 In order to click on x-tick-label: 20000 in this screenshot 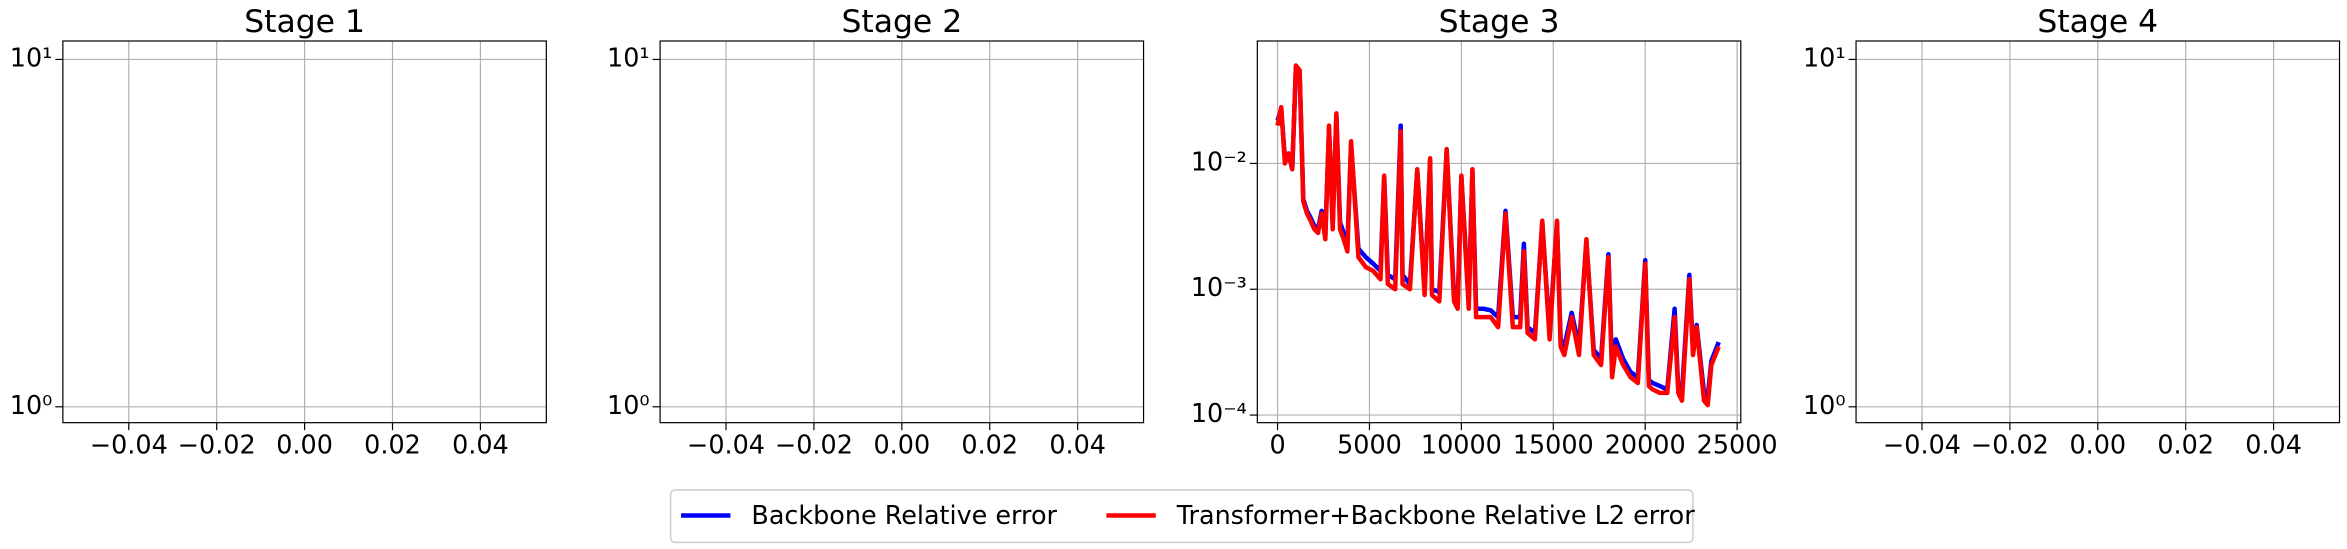, I will do `click(1645, 445)`.